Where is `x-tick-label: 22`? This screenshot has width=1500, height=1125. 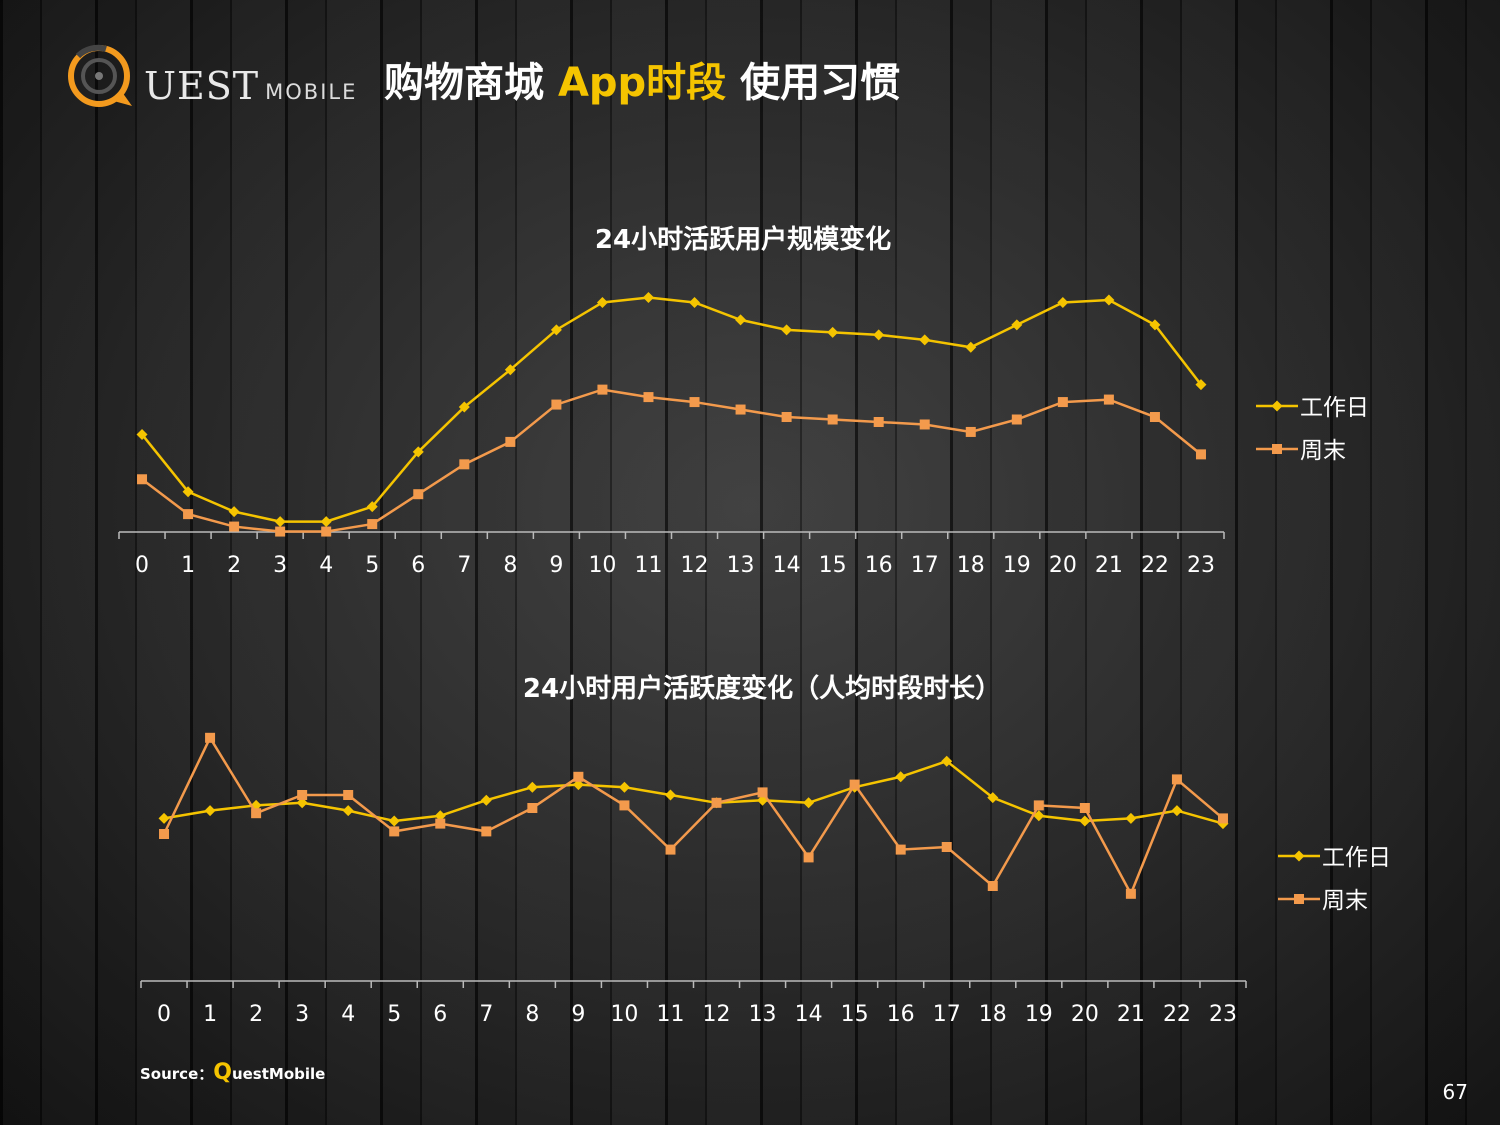
x-tick-label: 22 is located at coordinates (1177, 1014).